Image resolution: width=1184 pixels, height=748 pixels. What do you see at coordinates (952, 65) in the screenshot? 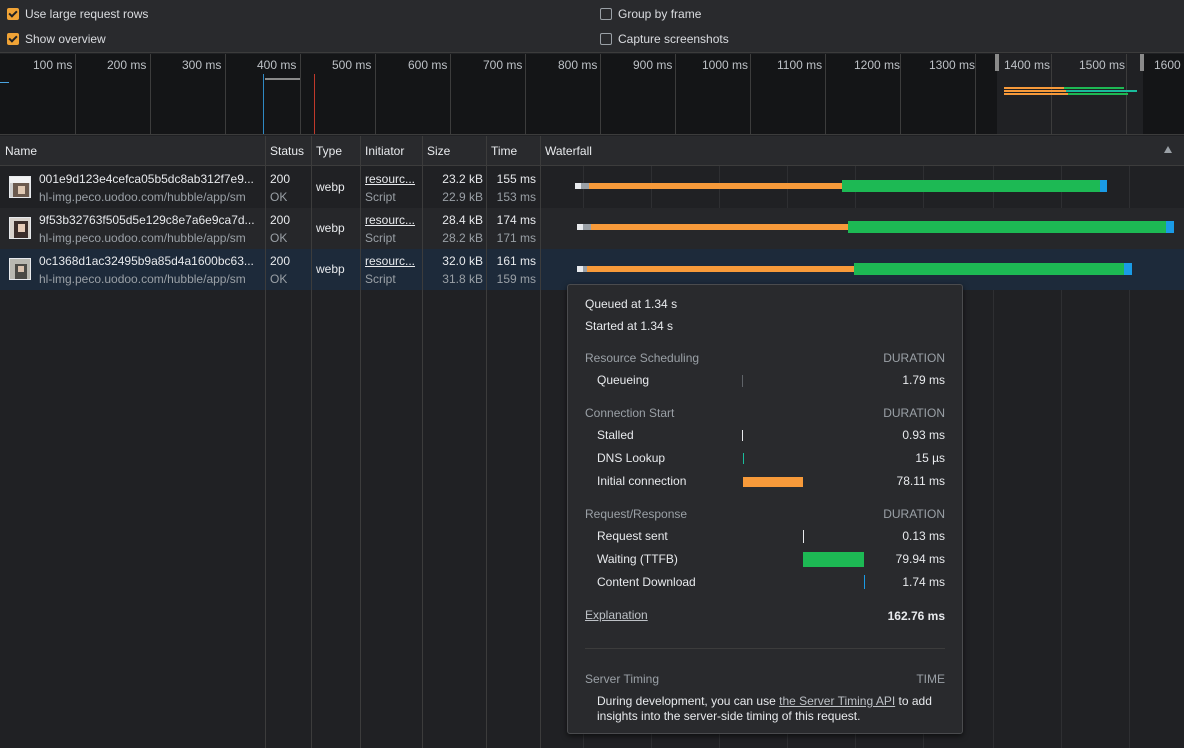
I see `overview-tick-label: 1300 ms` at bounding box center [952, 65].